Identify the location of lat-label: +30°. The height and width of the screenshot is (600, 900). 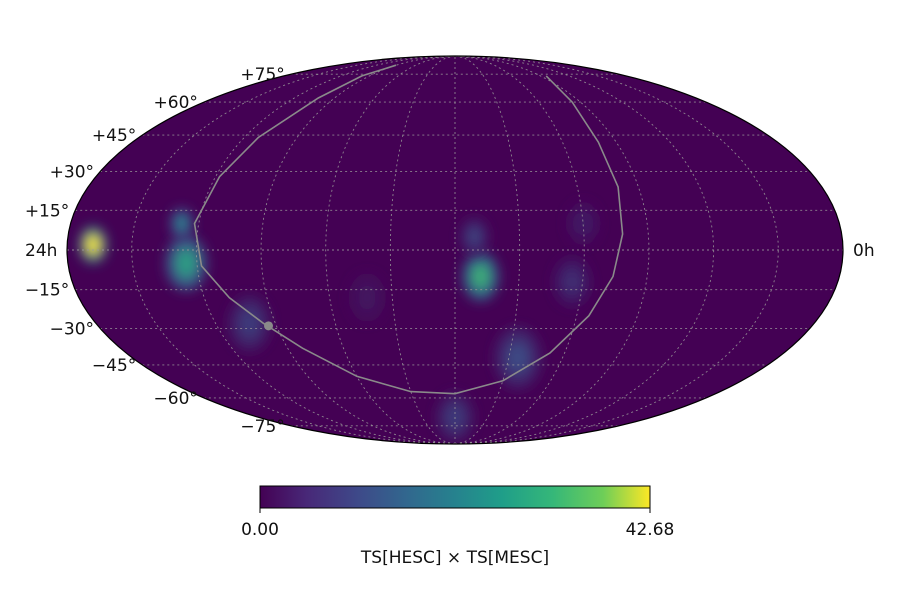
(72, 173).